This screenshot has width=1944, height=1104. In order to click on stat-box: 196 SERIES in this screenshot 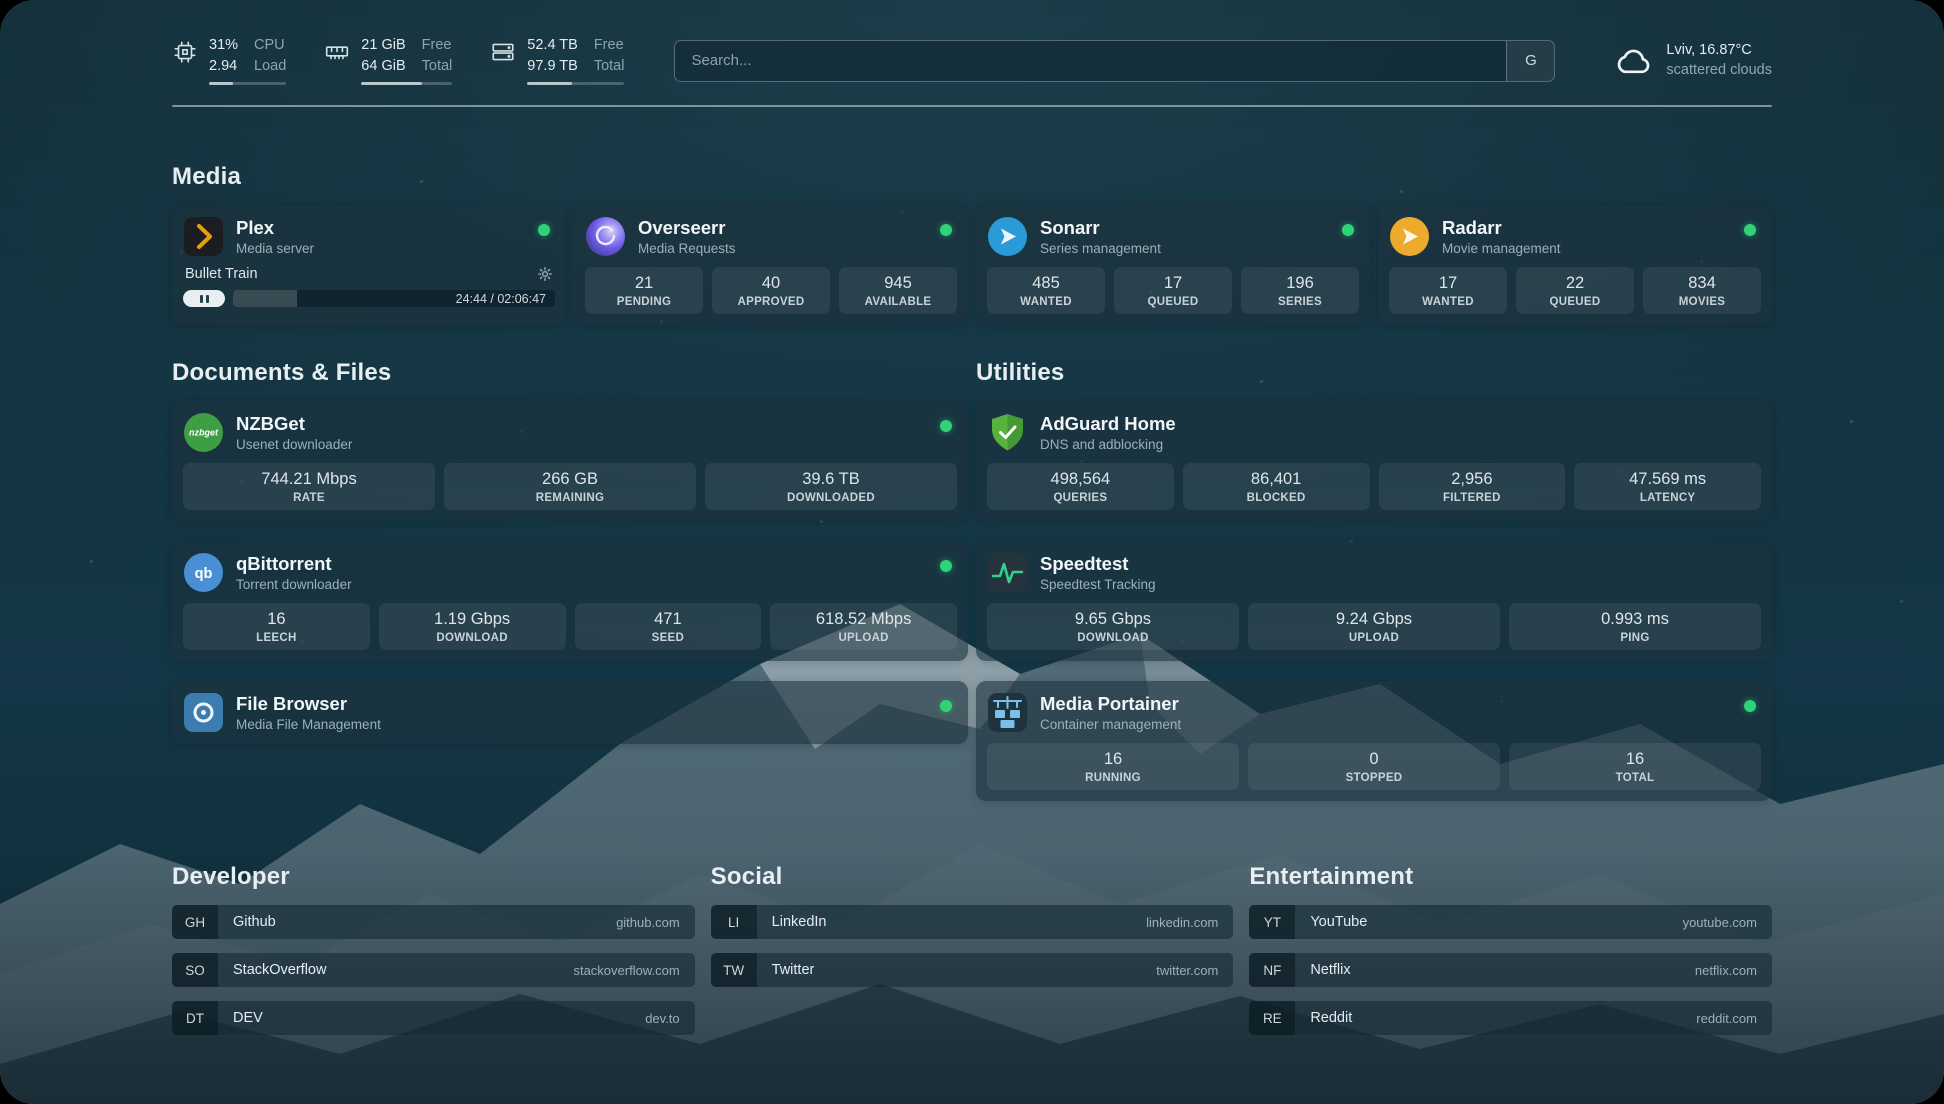, I will do `click(1300, 291)`.